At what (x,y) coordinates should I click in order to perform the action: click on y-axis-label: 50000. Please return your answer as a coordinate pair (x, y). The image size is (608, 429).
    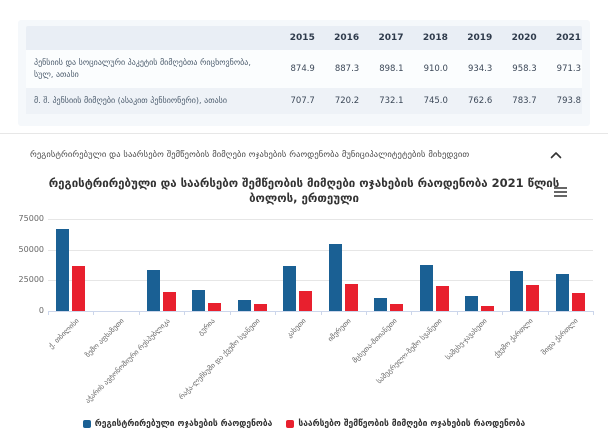
    Looking at the image, I should click on (31, 249).